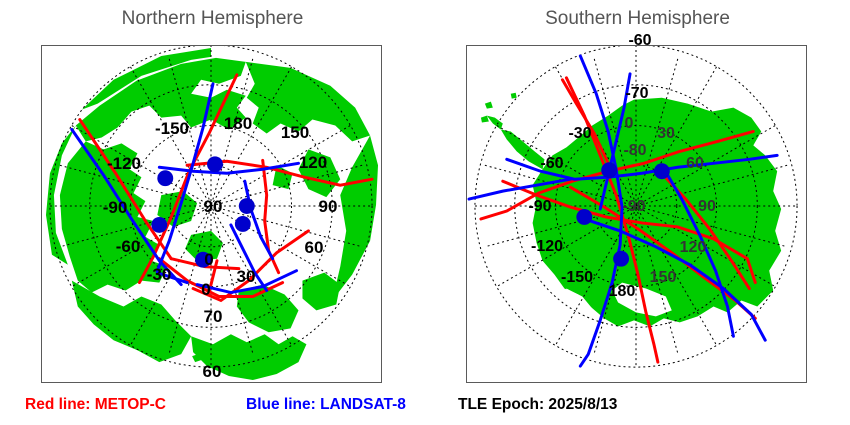 This screenshot has height=425, width=850. I want to click on satellite-markers-south, so click(623, 214).